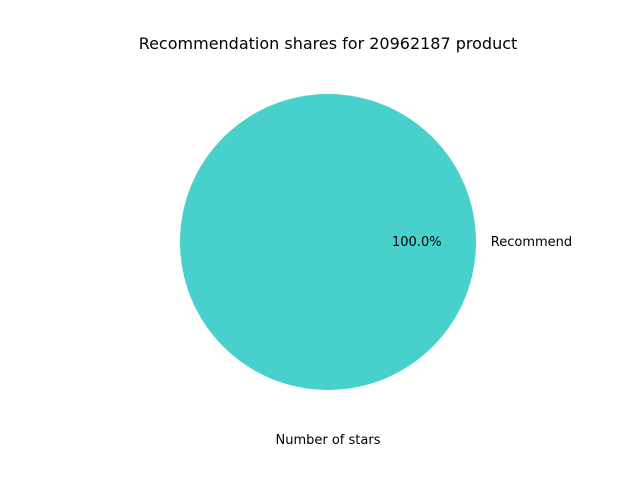 The width and height of the screenshot is (640, 480). I want to click on slice-percent-label: 100.0%, so click(417, 242).